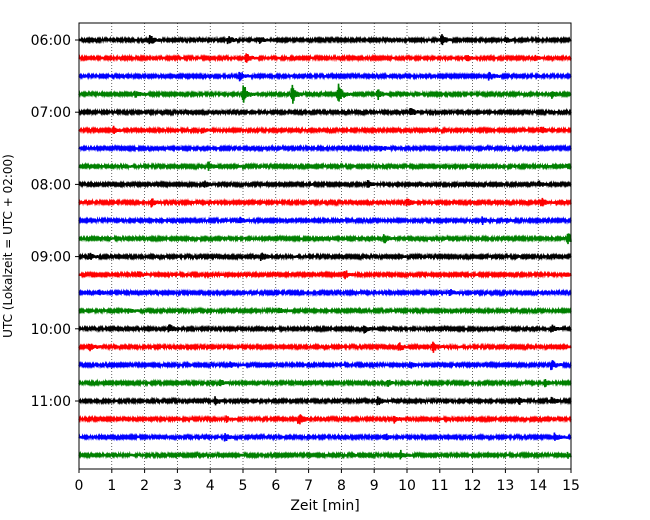 This screenshot has width=650, height=520. I want to click on y-axis-ticks: 06:00 07:00 08:00 09:00 10:00 11:00, so click(55, 221).